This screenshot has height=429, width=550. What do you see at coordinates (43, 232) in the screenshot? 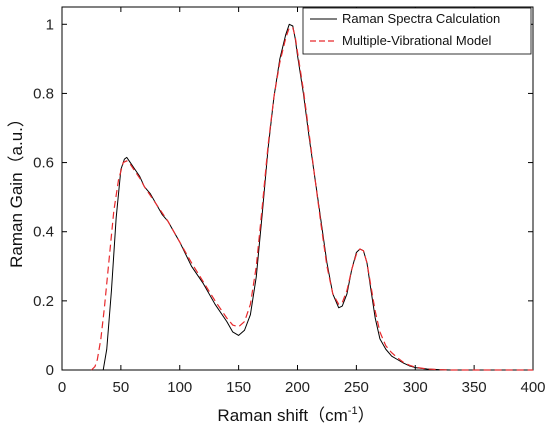
I see `y-tick-label: 0.4` at bounding box center [43, 232].